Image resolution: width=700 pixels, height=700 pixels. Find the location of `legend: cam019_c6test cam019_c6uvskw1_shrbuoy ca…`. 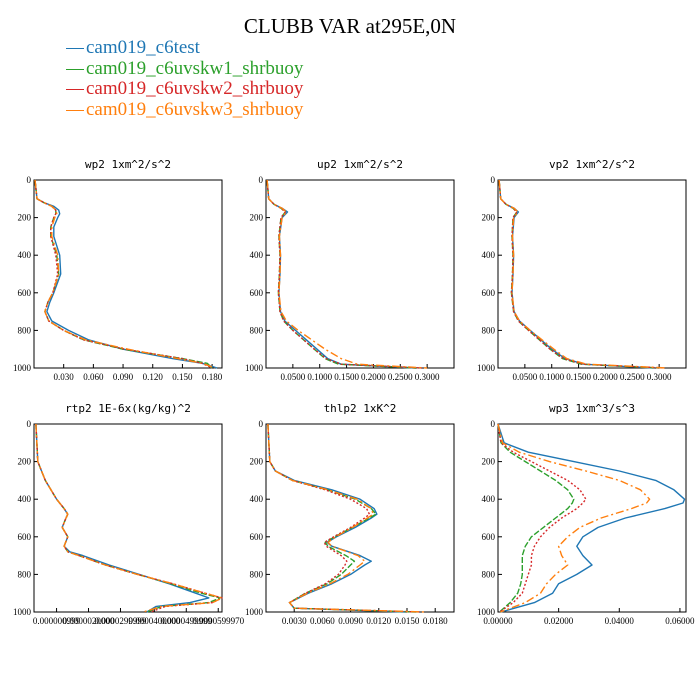

legend: cam019_c6test cam019_c6uvskw1_shrbuoy ca… is located at coordinates (185, 79).